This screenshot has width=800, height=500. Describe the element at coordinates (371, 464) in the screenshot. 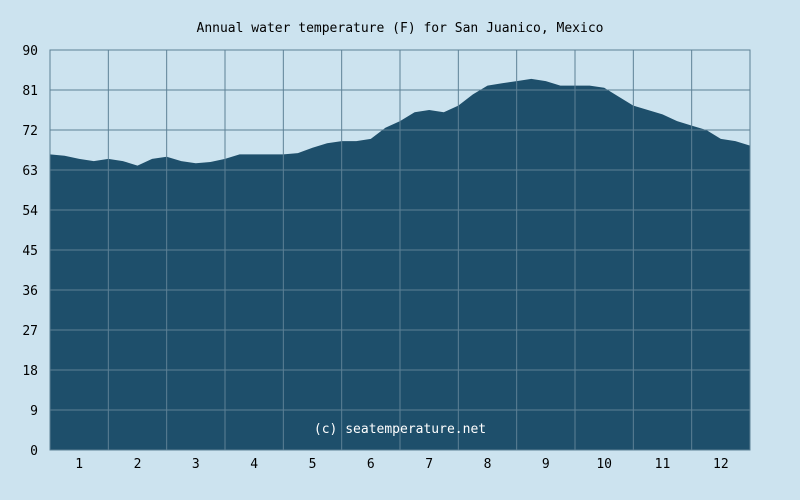

I see `x-tick-label: 6` at that location.